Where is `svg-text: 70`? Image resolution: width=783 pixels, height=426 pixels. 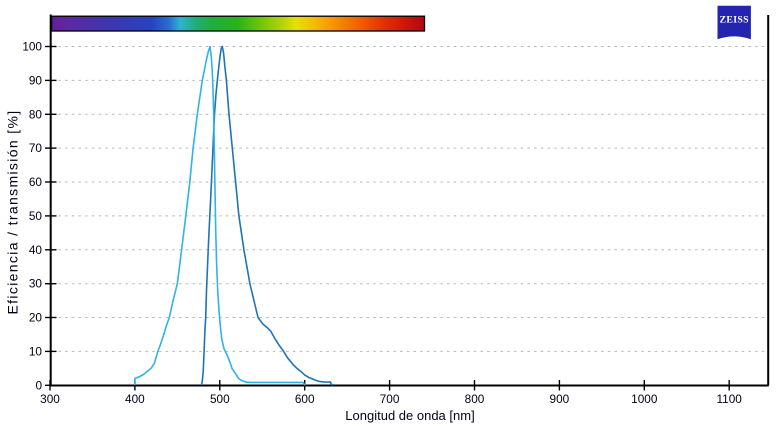 svg-text: 70 is located at coordinates (36, 148).